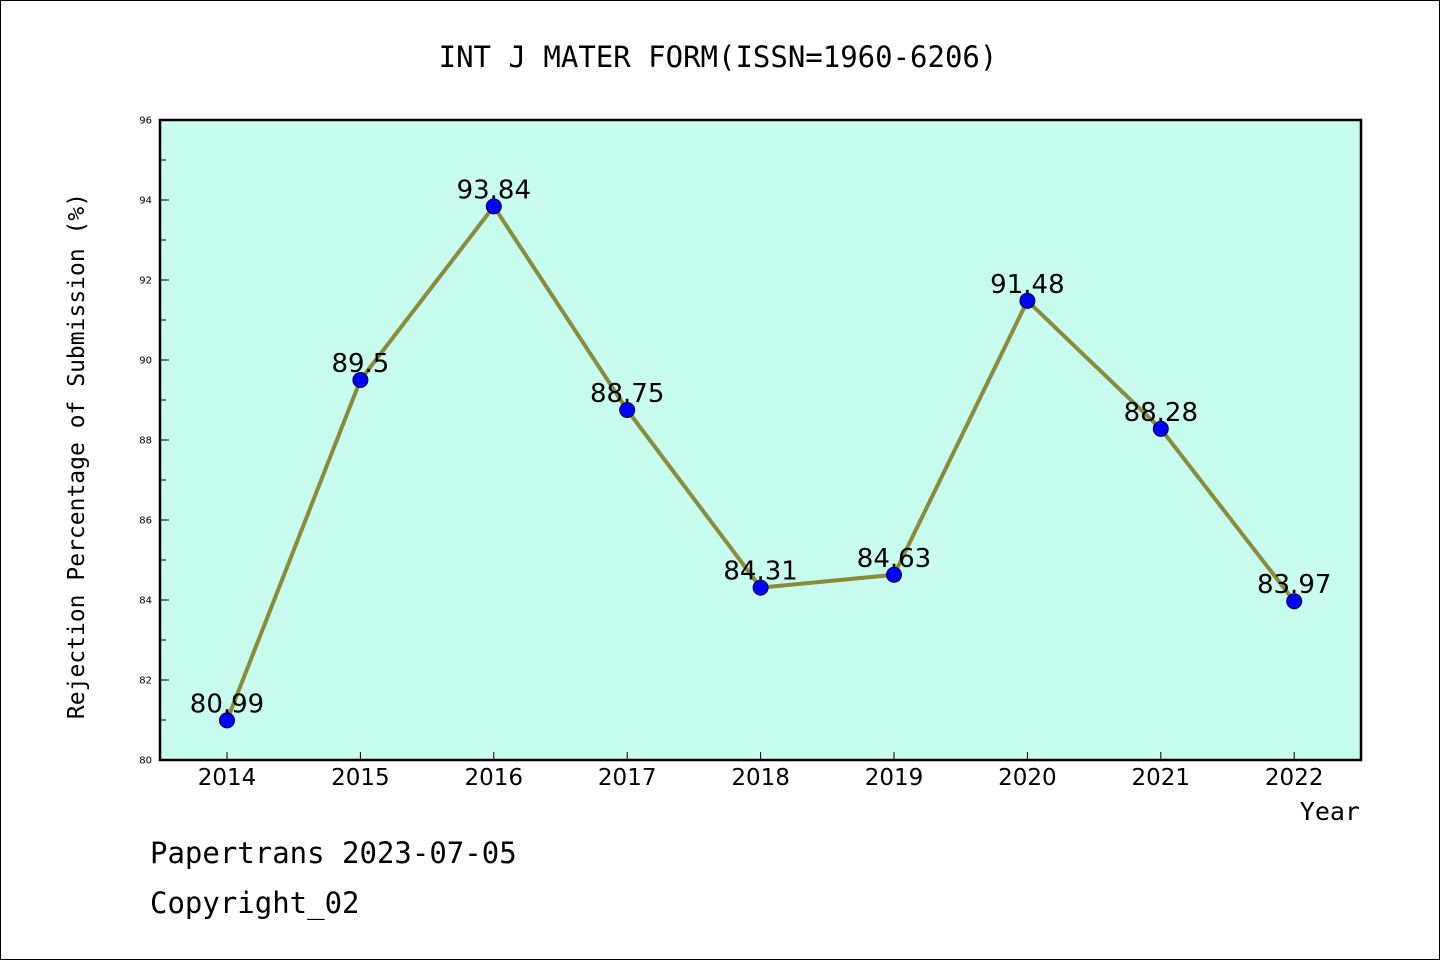 This screenshot has width=1440, height=960. What do you see at coordinates (1161, 413) in the screenshot?
I see `data-label: 88.28` at bounding box center [1161, 413].